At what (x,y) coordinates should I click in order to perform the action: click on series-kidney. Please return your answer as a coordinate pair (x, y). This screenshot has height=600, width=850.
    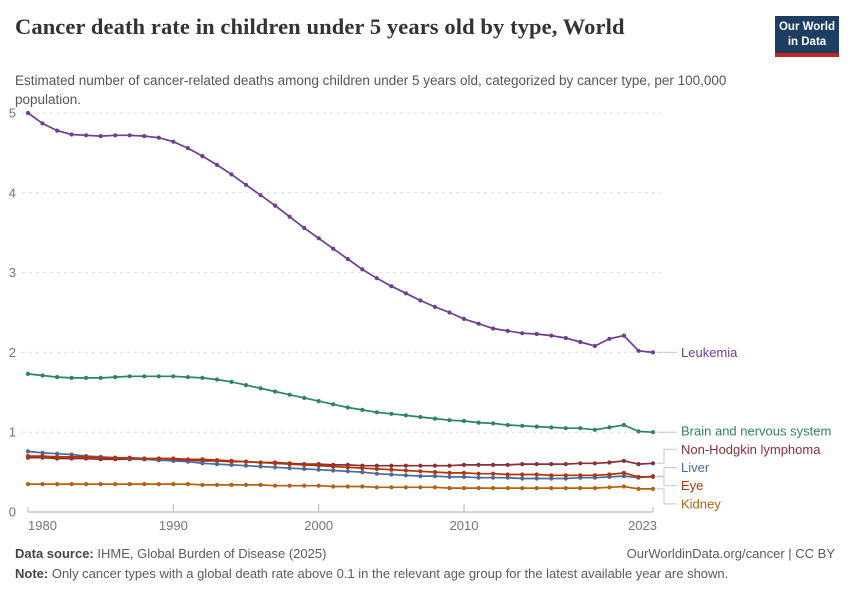
    Looking at the image, I should click on (340, 486).